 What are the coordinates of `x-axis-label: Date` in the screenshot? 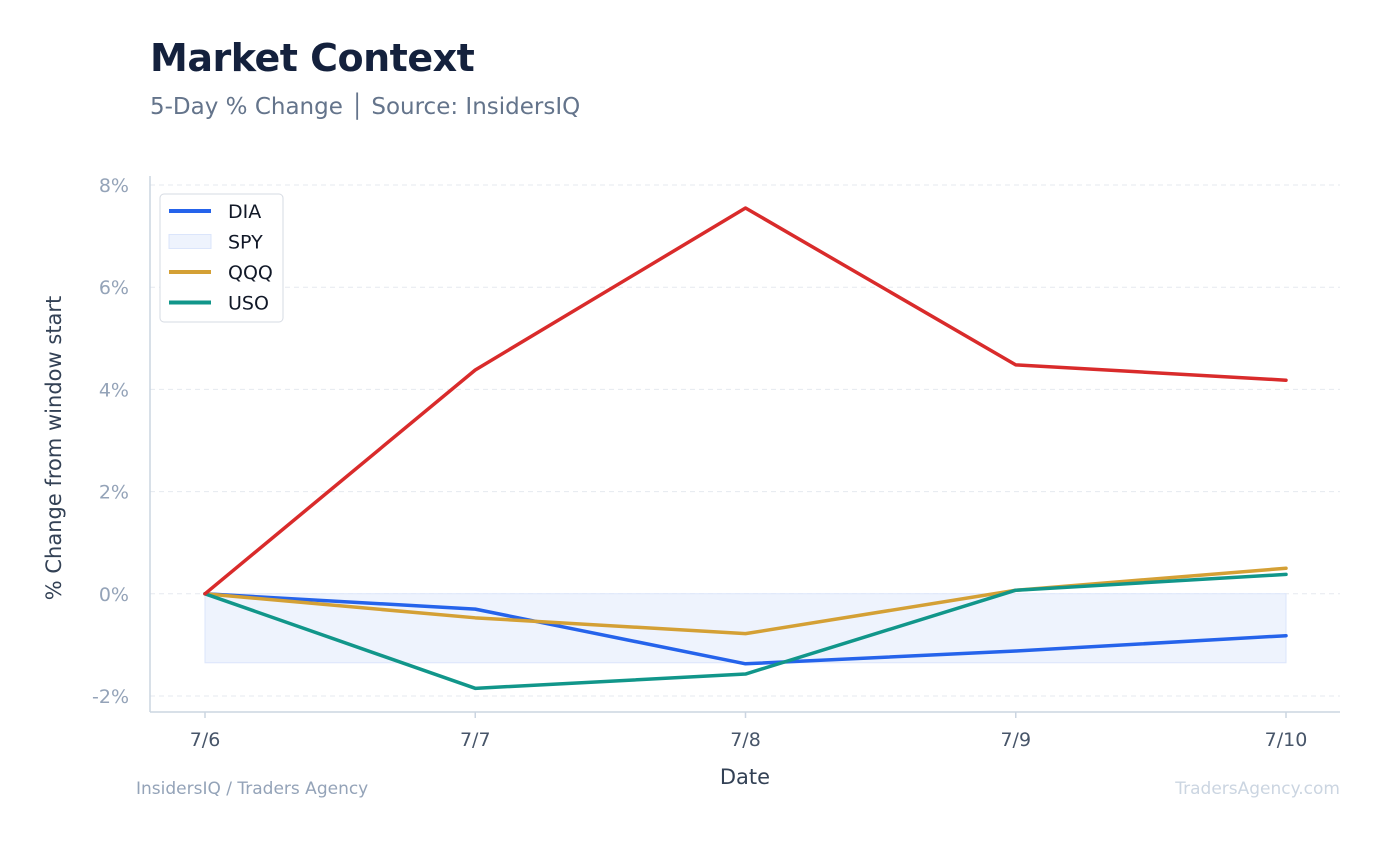 It's located at (745, 777).